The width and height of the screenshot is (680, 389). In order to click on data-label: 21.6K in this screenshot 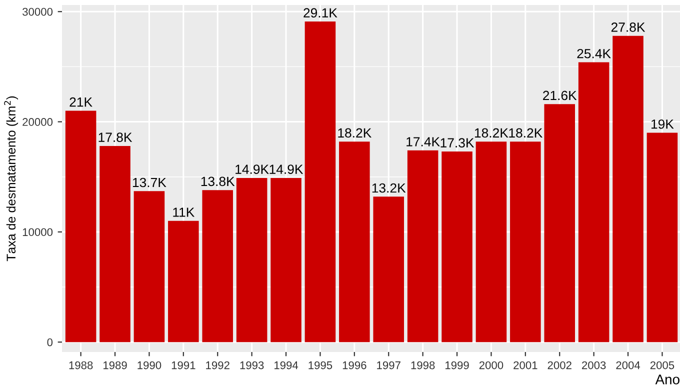, I will do `click(560, 95)`.